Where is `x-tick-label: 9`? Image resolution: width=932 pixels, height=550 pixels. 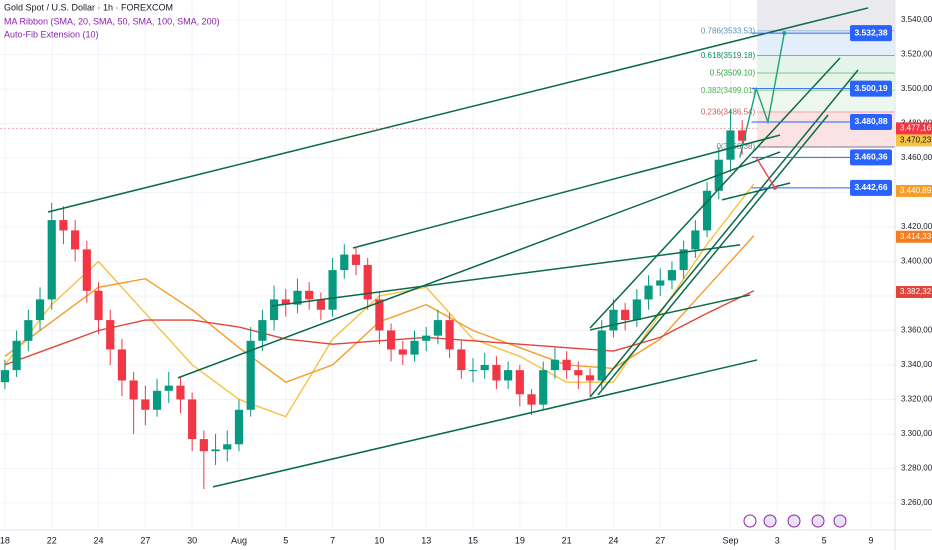 x-tick-label: 9 is located at coordinates (870, 540).